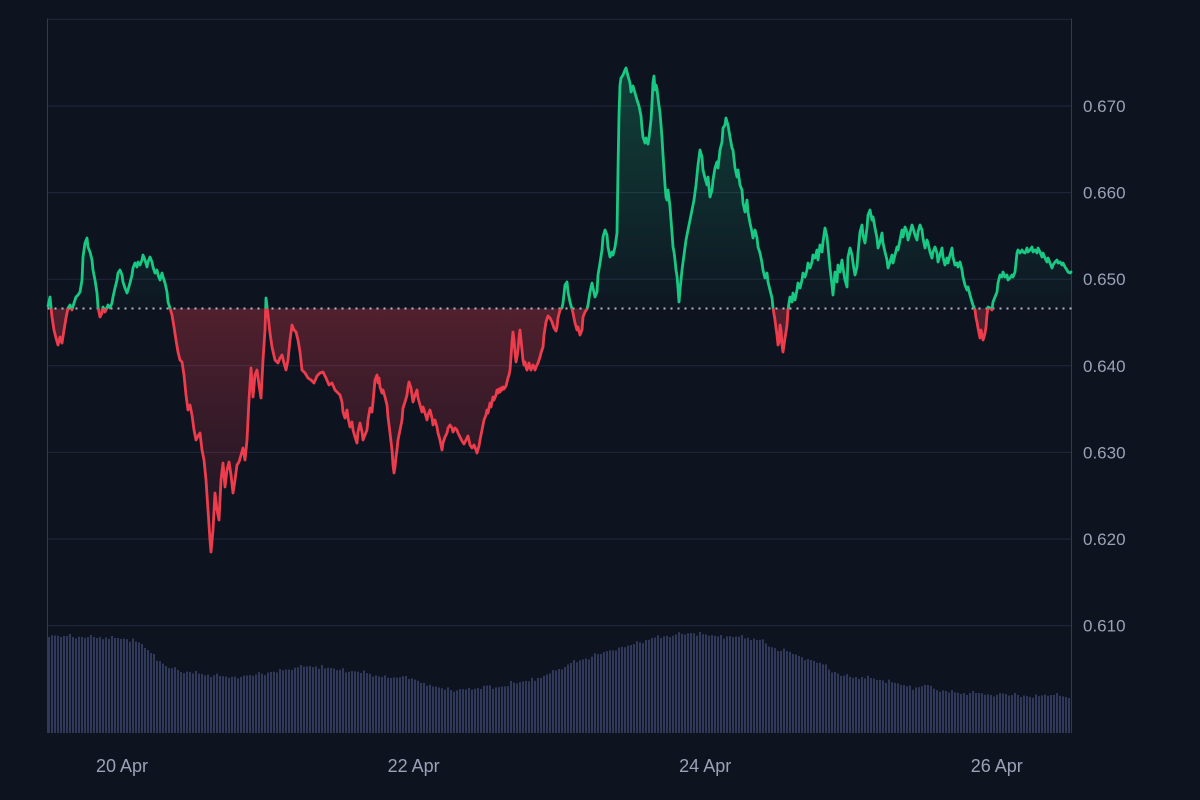 The width and height of the screenshot is (1200, 800). I want to click on x-axis-label: 20 Apr, so click(122, 766).